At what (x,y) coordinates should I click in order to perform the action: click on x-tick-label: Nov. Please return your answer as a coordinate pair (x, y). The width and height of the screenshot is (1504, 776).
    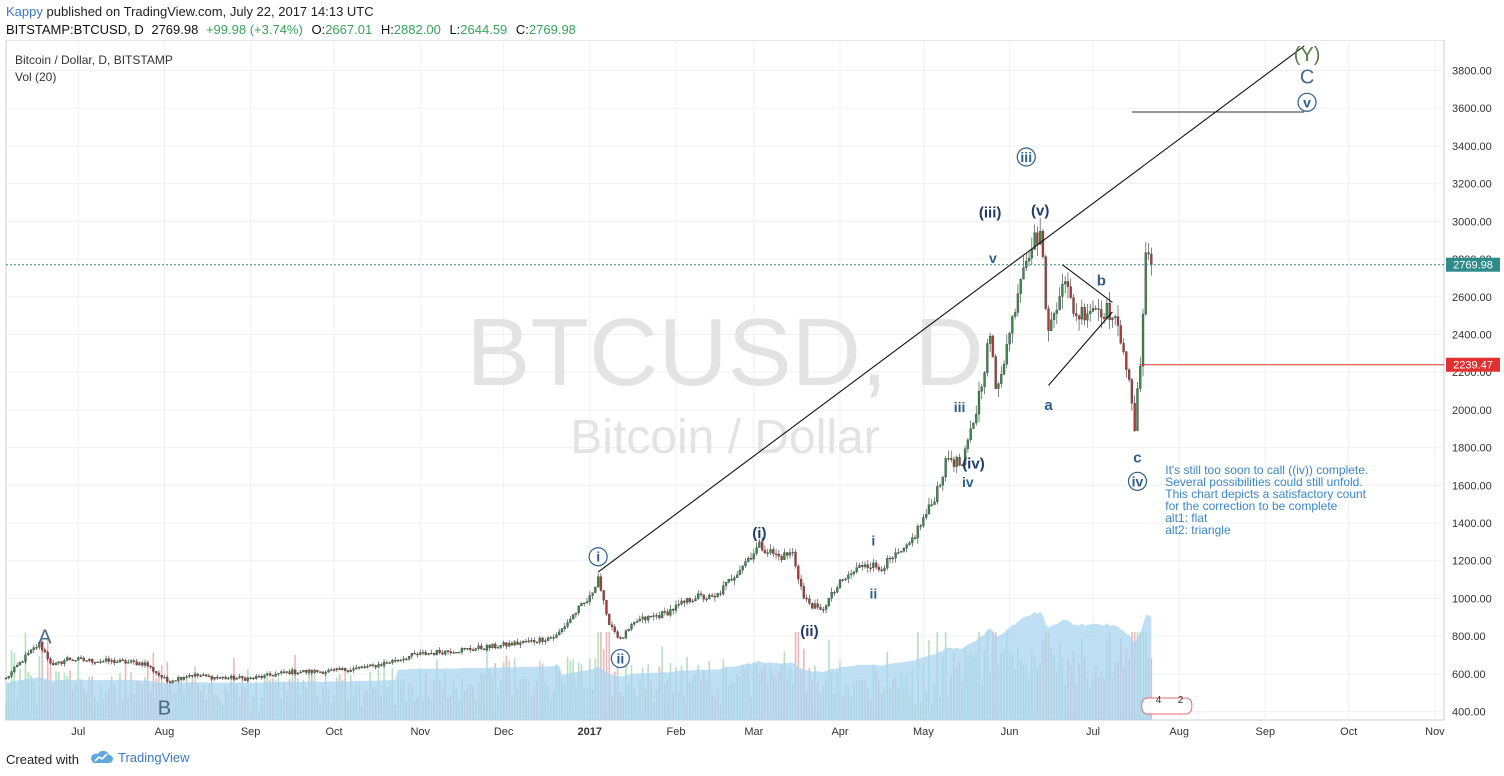
    Looking at the image, I should click on (1435, 732).